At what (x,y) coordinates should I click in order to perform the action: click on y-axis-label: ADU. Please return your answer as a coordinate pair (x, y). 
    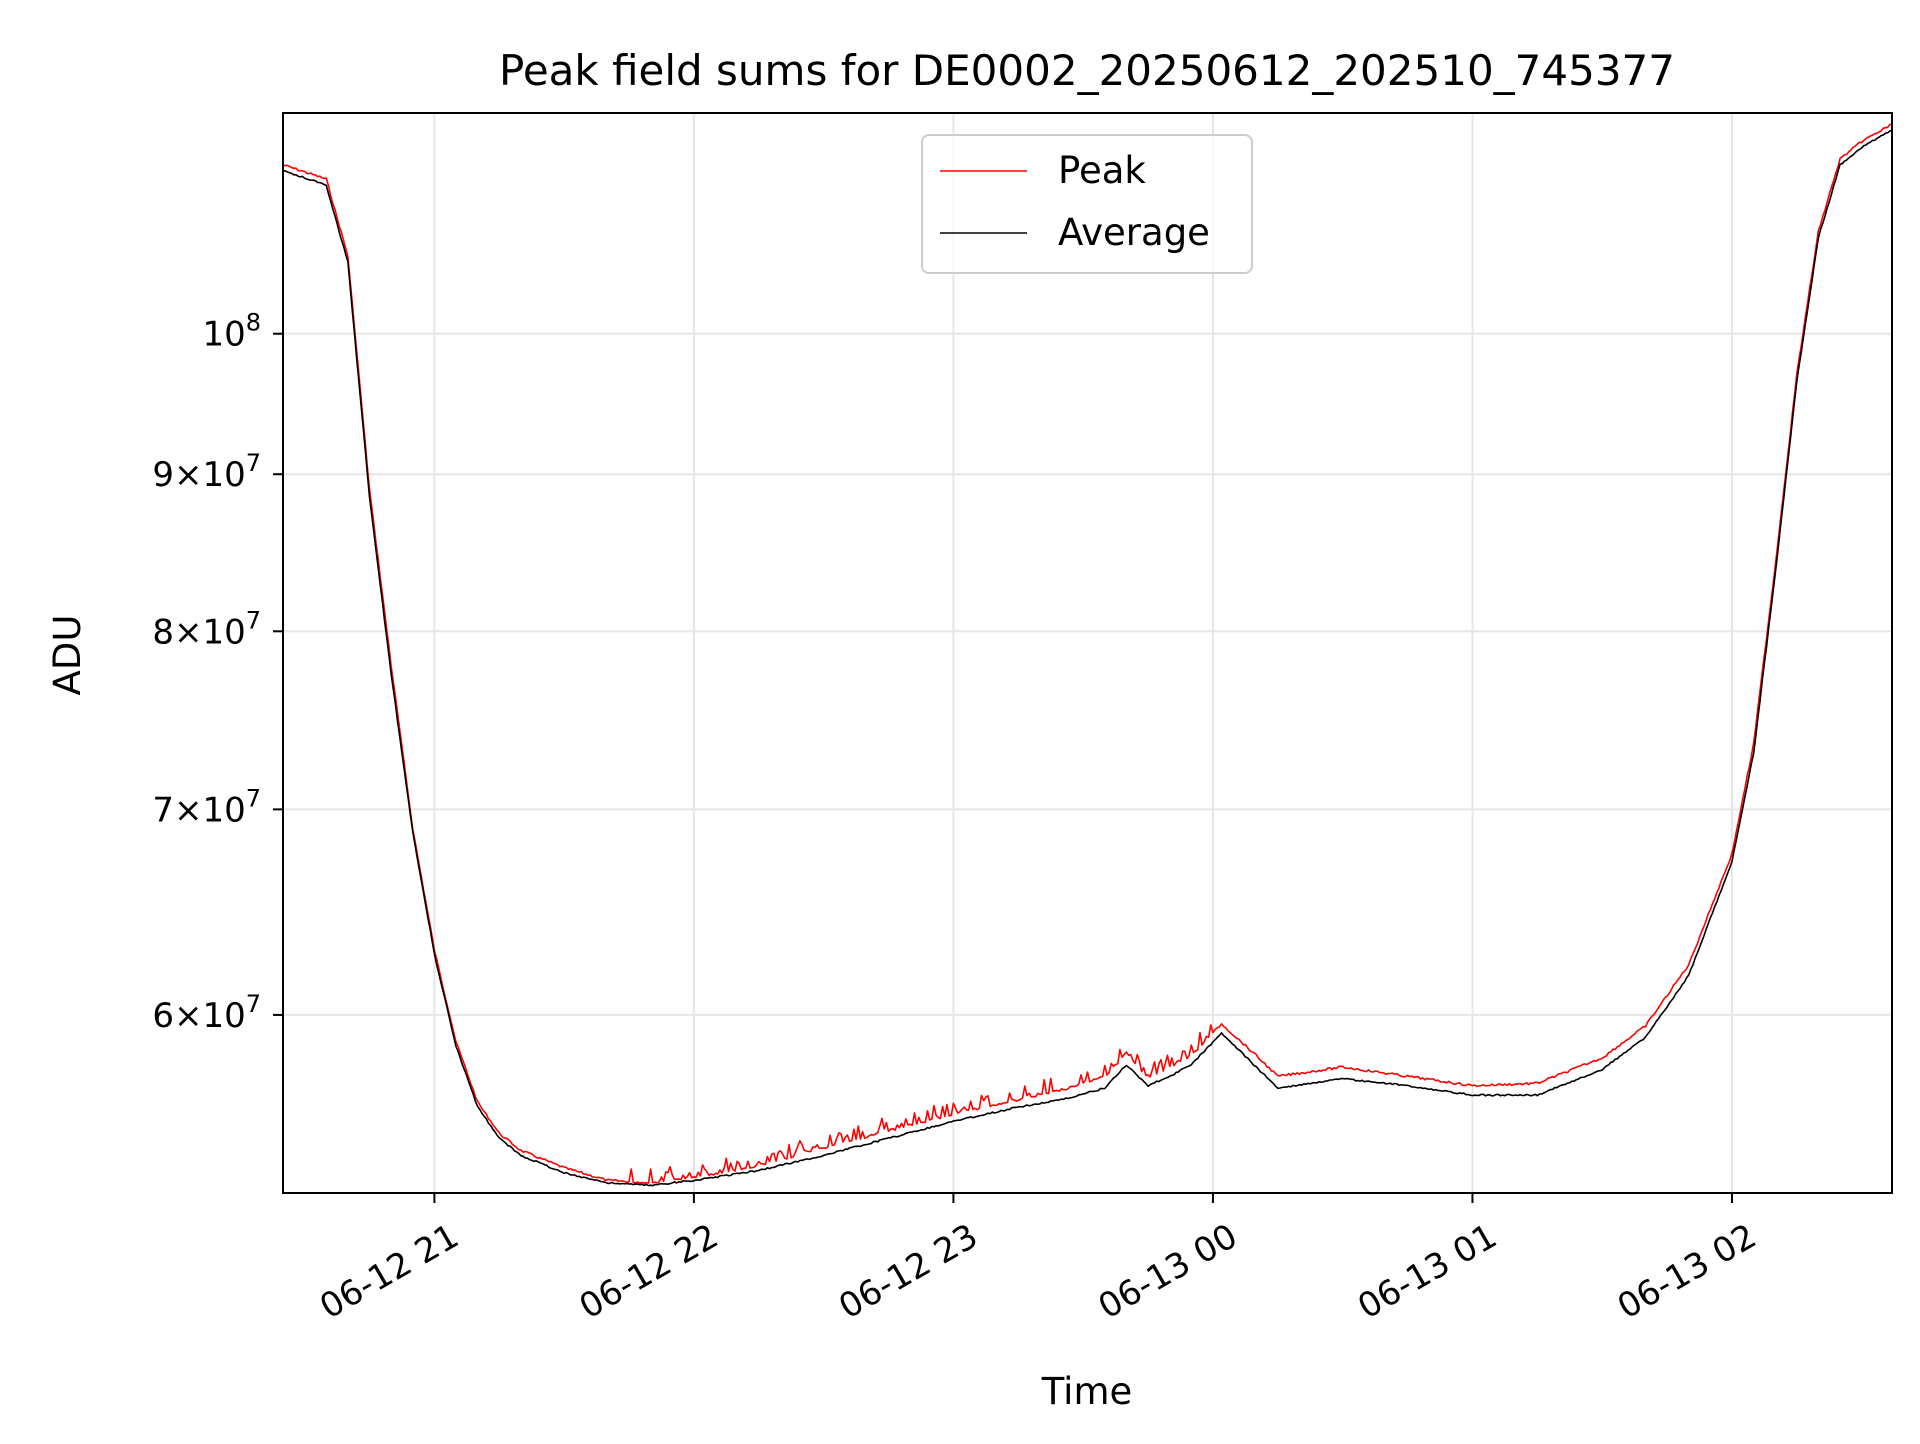
    Looking at the image, I should click on (67, 655).